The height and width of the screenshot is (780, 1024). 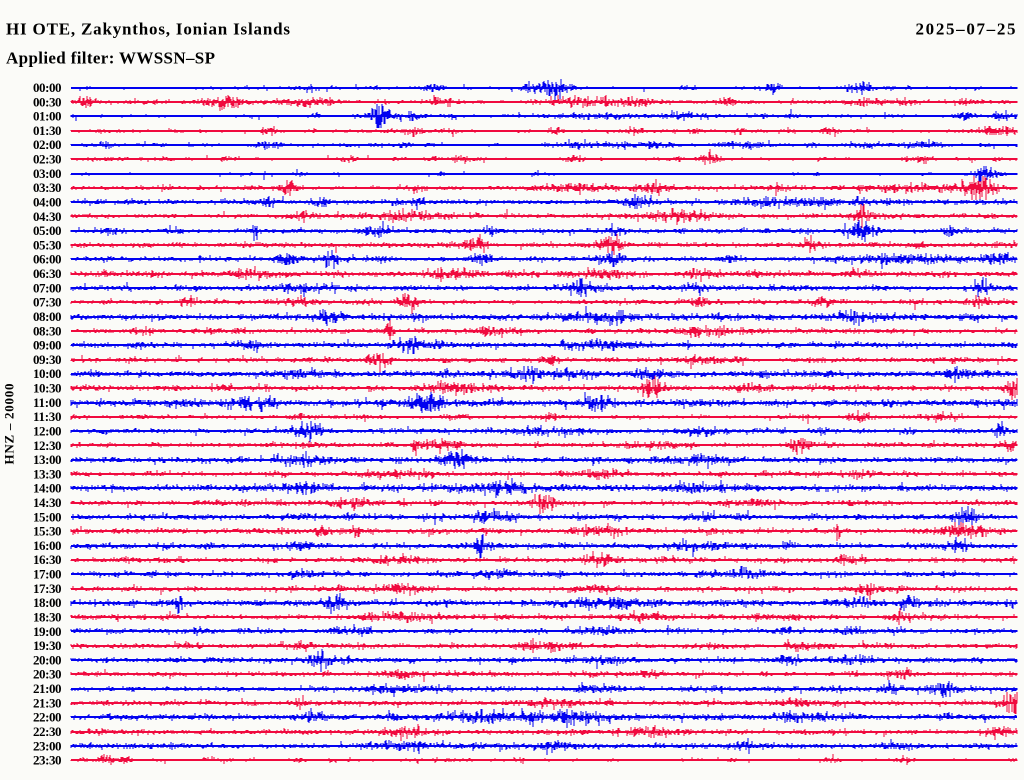 I want to click on svg-text: 16:00, so click(x=47, y=545).